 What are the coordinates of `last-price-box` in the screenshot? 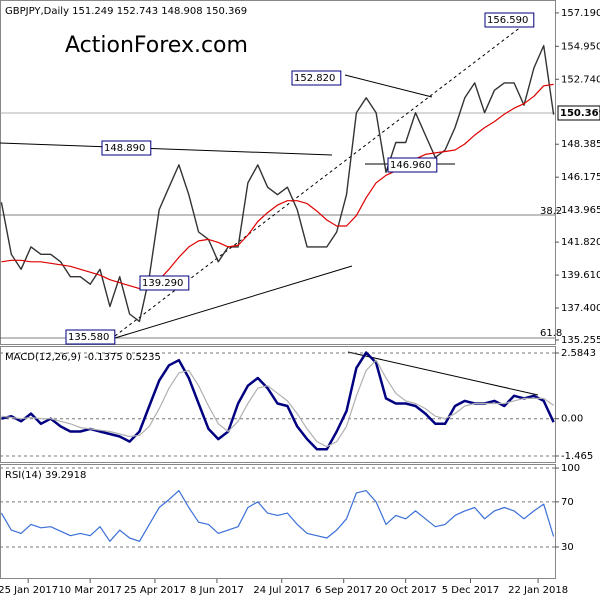 It's located at (578, 113).